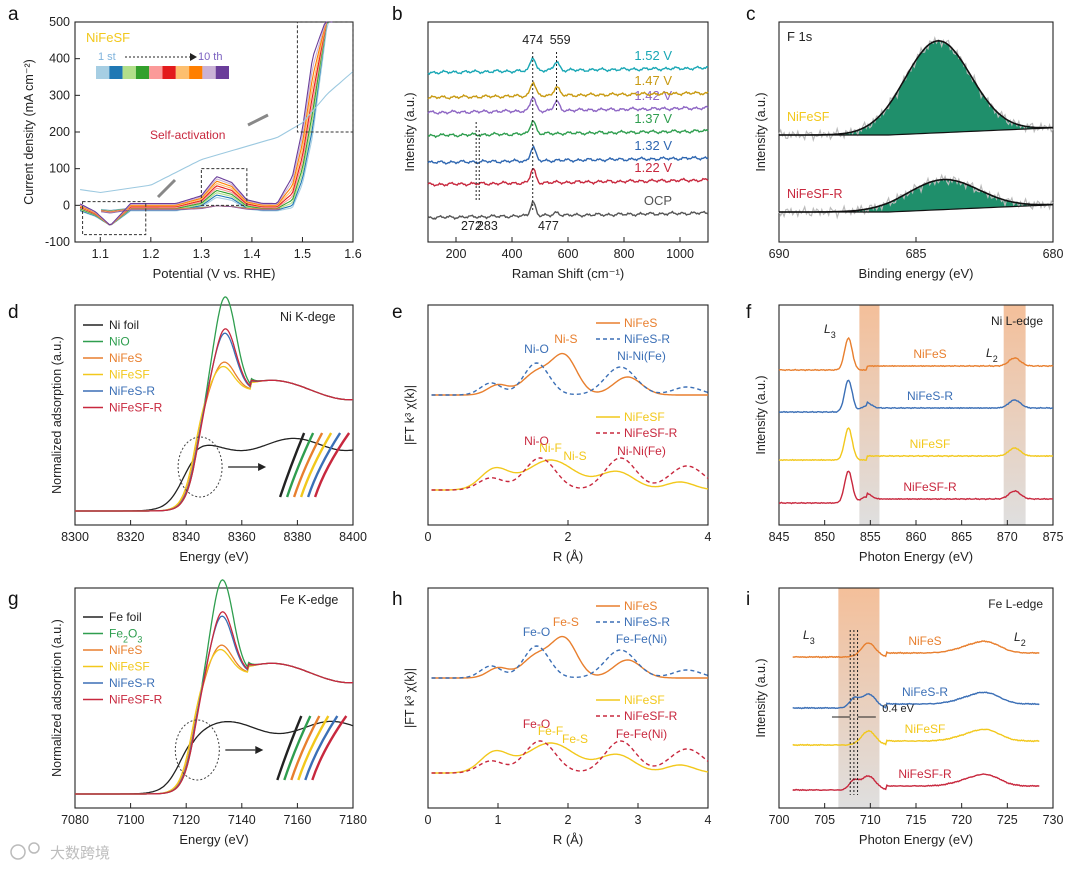 This screenshot has width=1080, height=873. I want to click on x-tick-label: 7120, so click(186, 820).